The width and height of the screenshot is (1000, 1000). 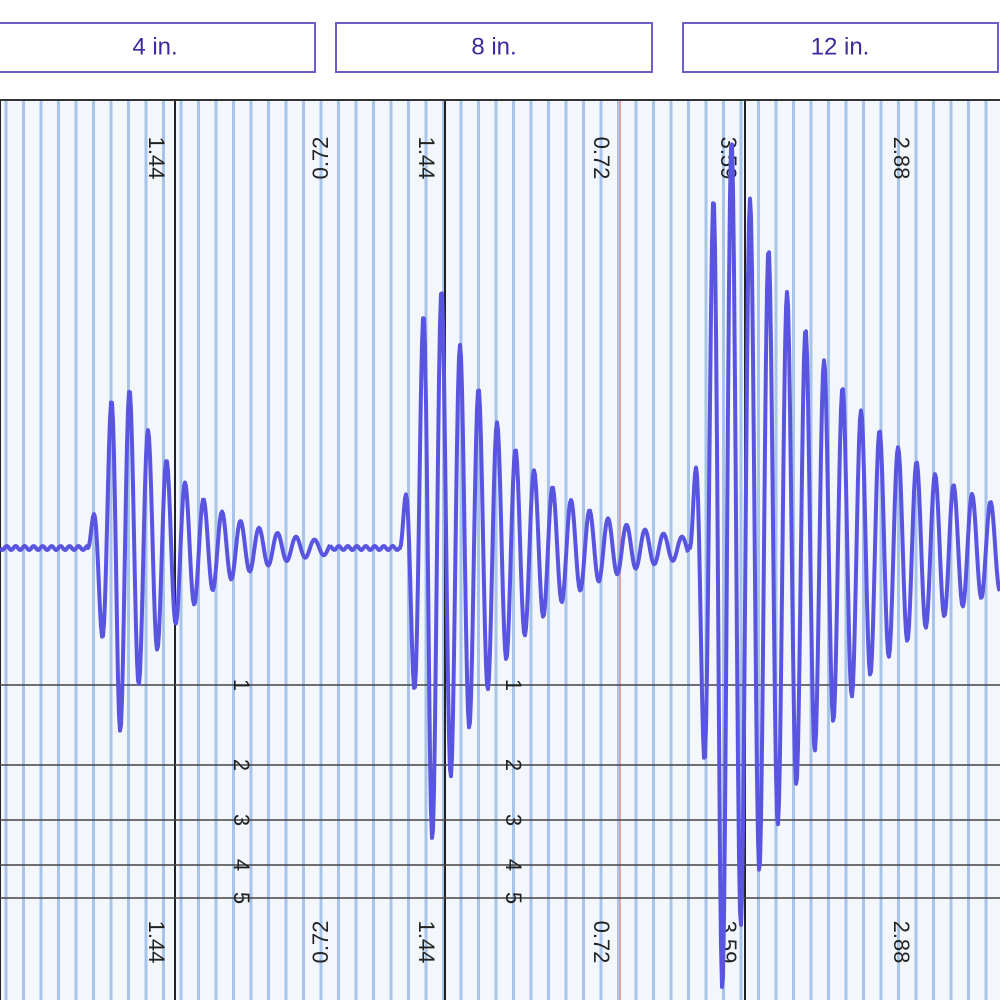 What do you see at coordinates (901, 158) in the screenshot?
I see `top-label: 2.88` at bounding box center [901, 158].